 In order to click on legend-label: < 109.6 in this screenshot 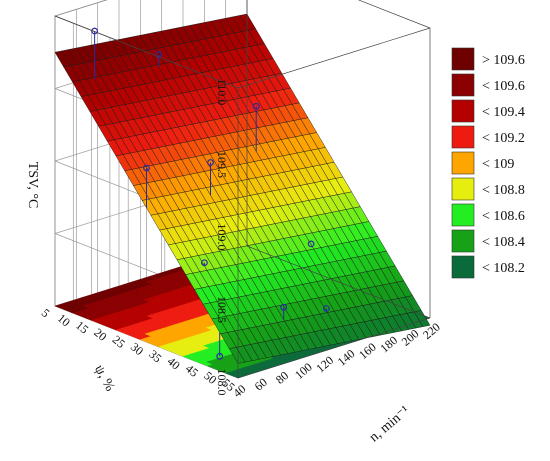, I will do `click(503, 86)`.